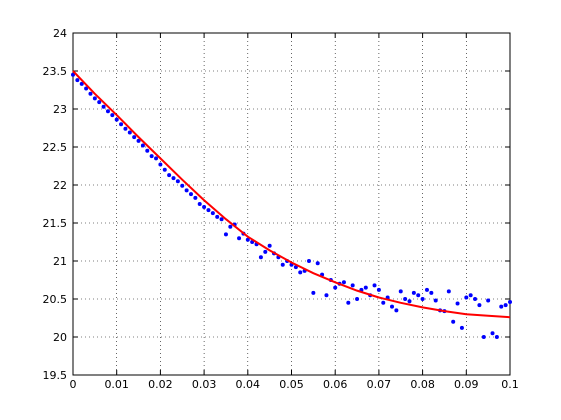  Describe the element at coordinates (60, 109) in the screenshot. I see `y-tick-label: 23` at that location.